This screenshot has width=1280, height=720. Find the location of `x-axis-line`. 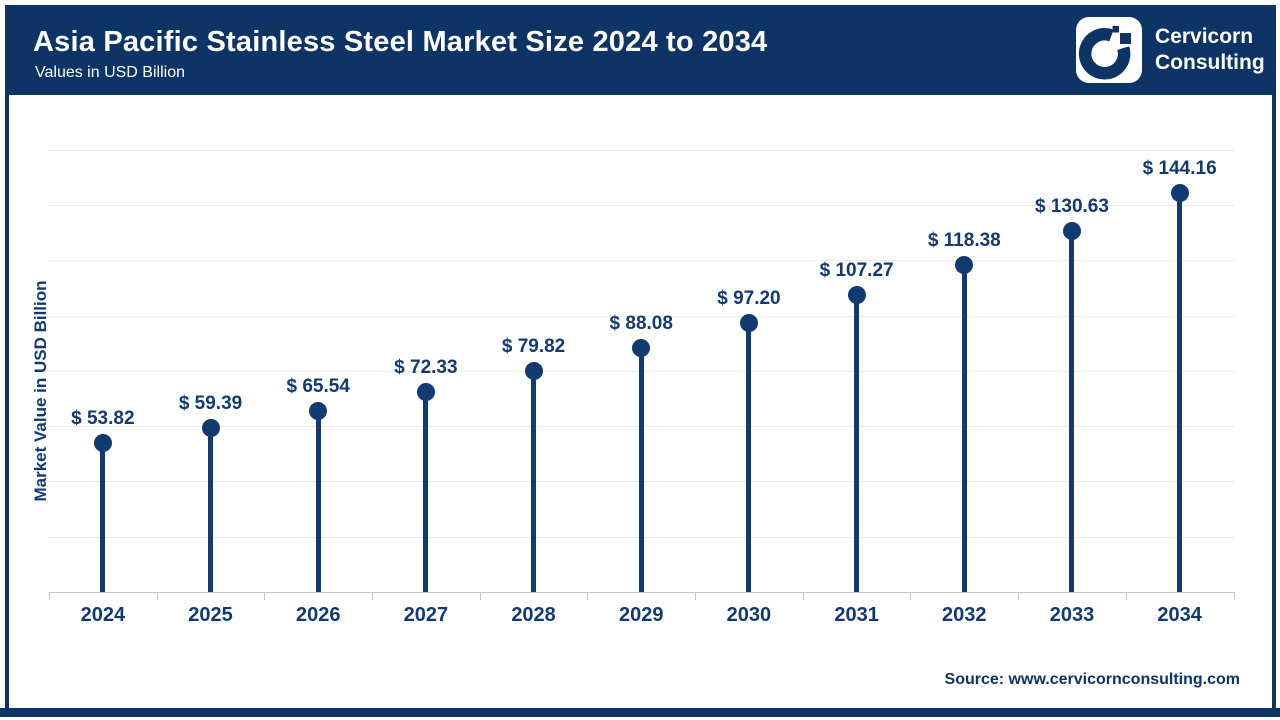

x-axis-line is located at coordinates (642, 592).